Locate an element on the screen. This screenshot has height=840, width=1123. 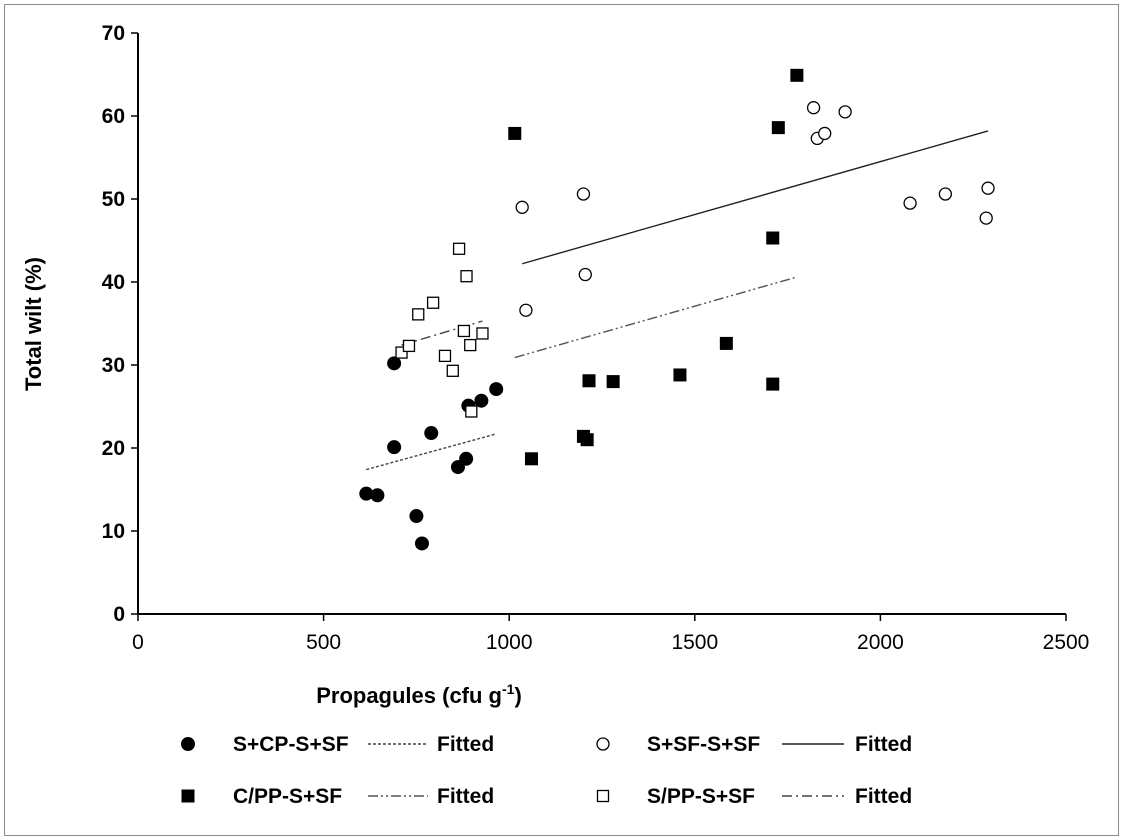
legend-entry-1: S+CP-S+SF Fitted is located at coordinates (337, 744).